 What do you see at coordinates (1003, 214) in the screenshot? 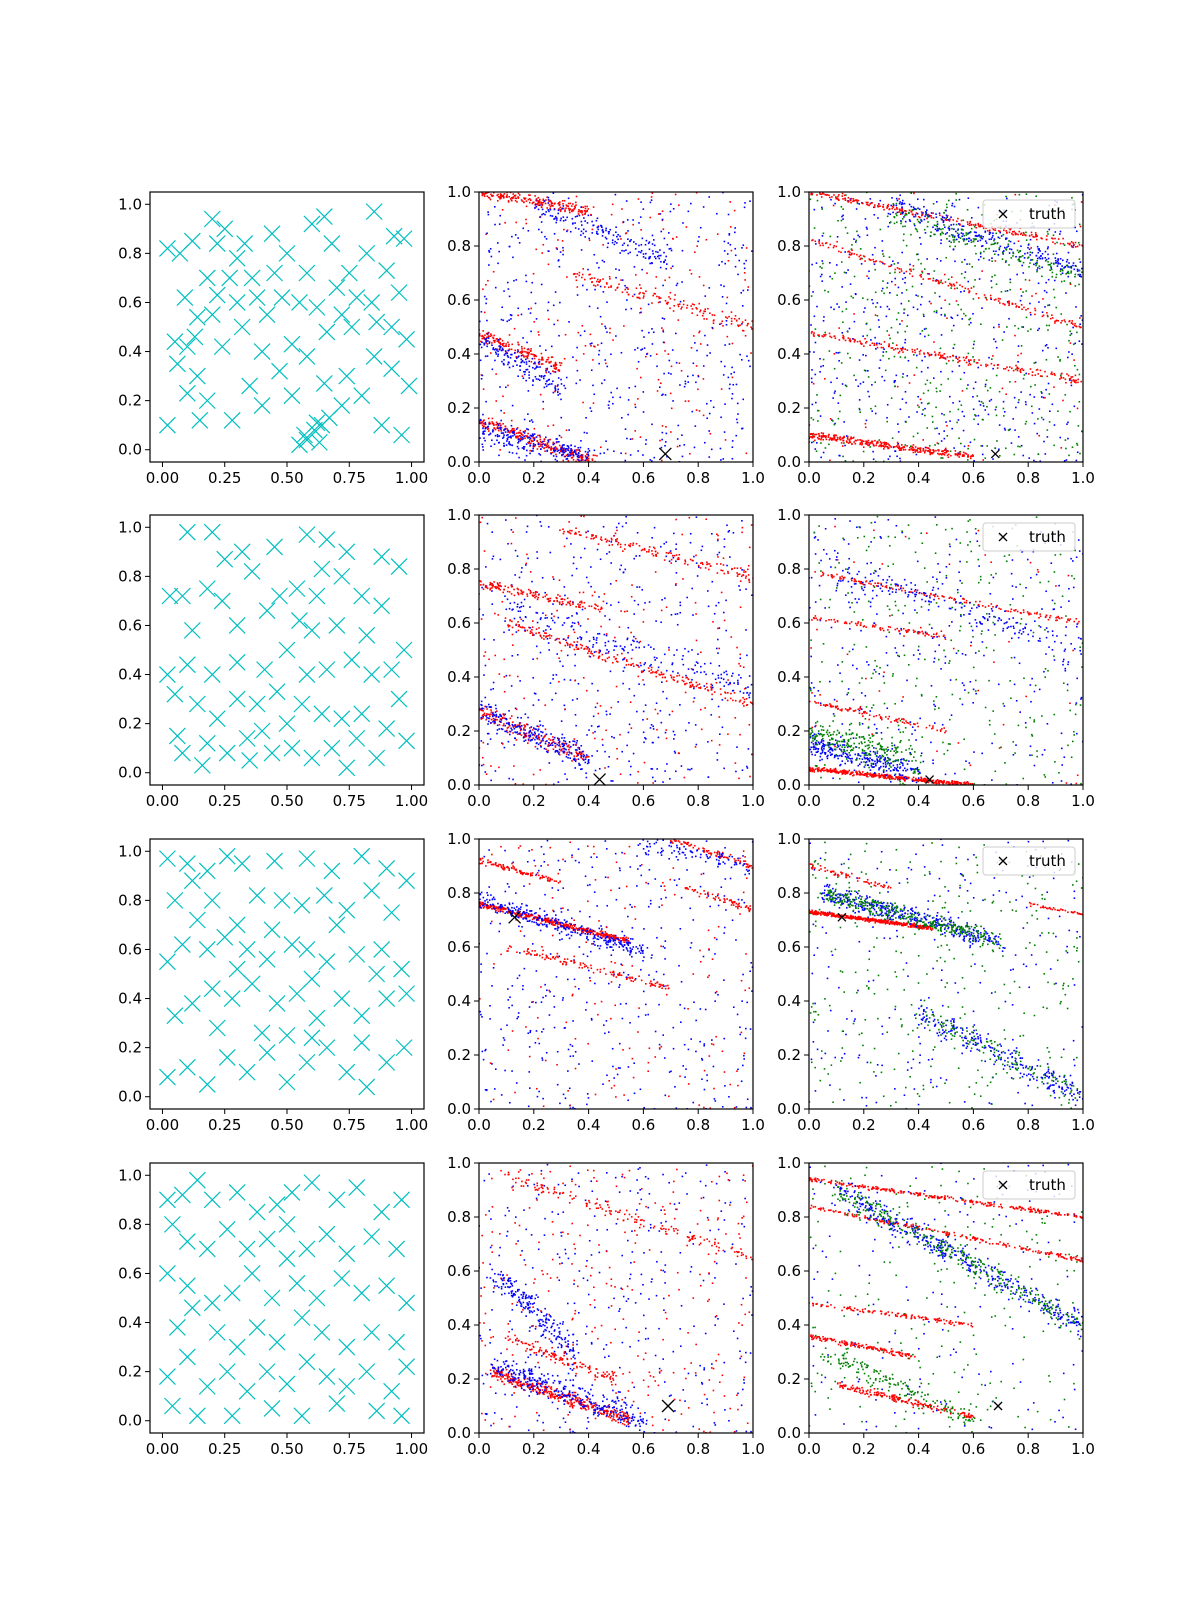
I see `legend-marker` at bounding box center [1003, 214].